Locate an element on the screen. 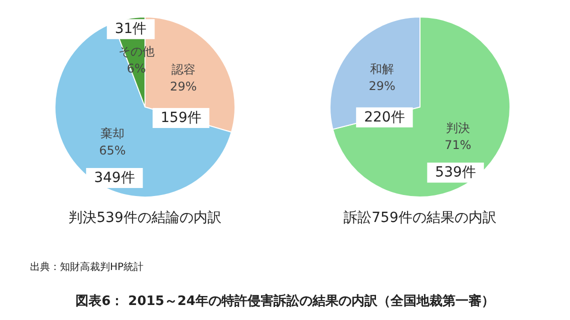 This screenshot has height=320, width=570. text: 71% is located at coordinates (458, 145).